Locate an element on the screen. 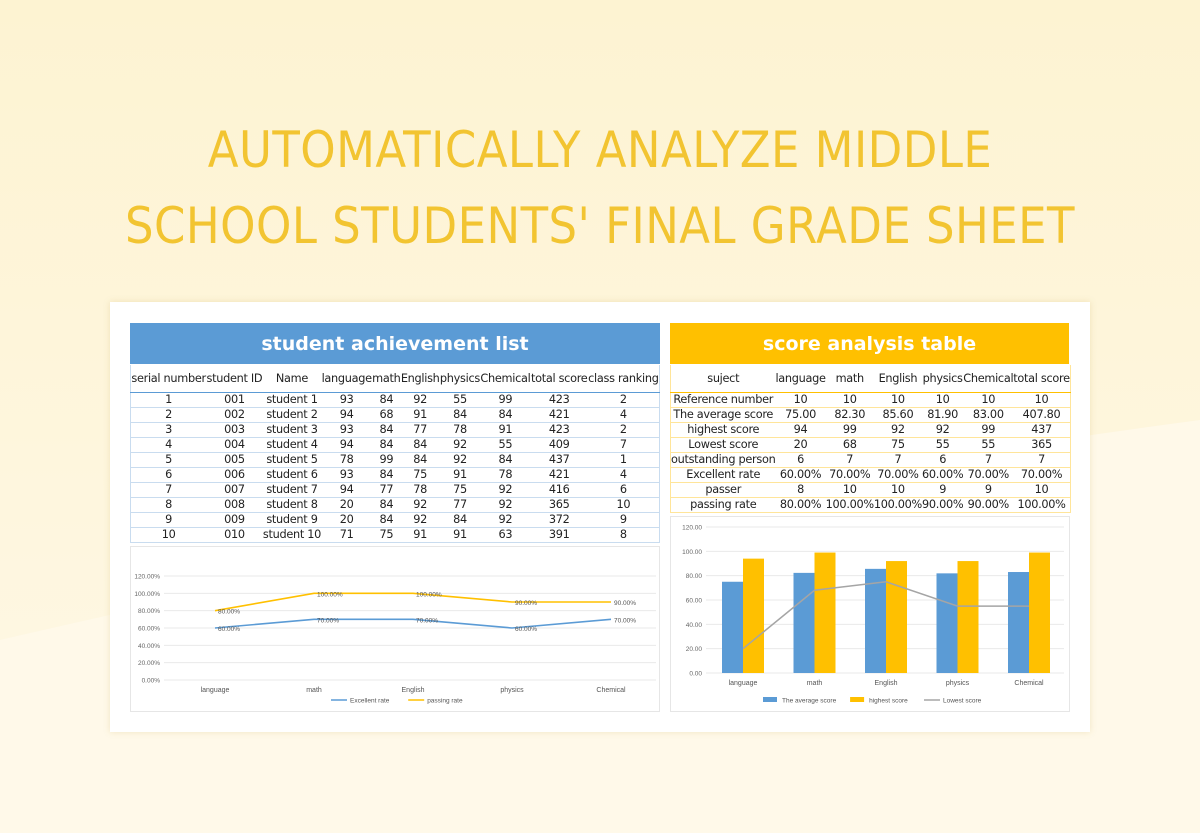 The image size is (1200, 833). column-header: physics is located at coordinates (943, 379).